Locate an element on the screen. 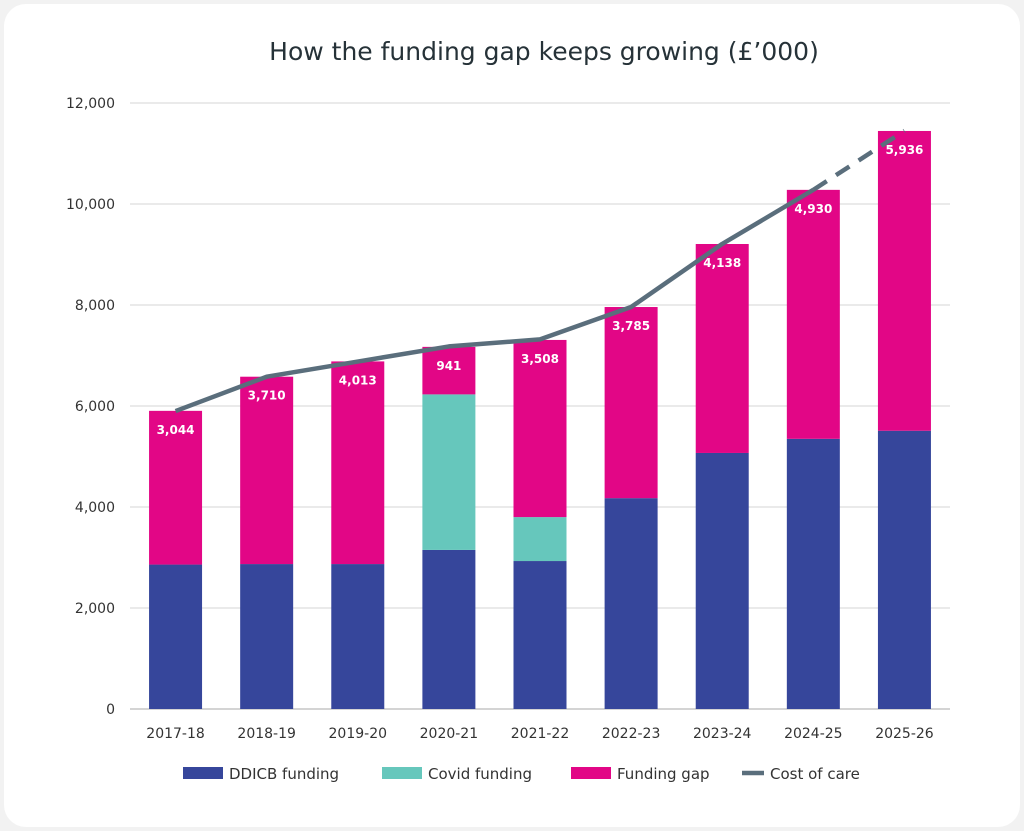 The width and height of the screenshot is (1024, 831). x-tick-label: 2024-25 is located at coordinates (813, 734).